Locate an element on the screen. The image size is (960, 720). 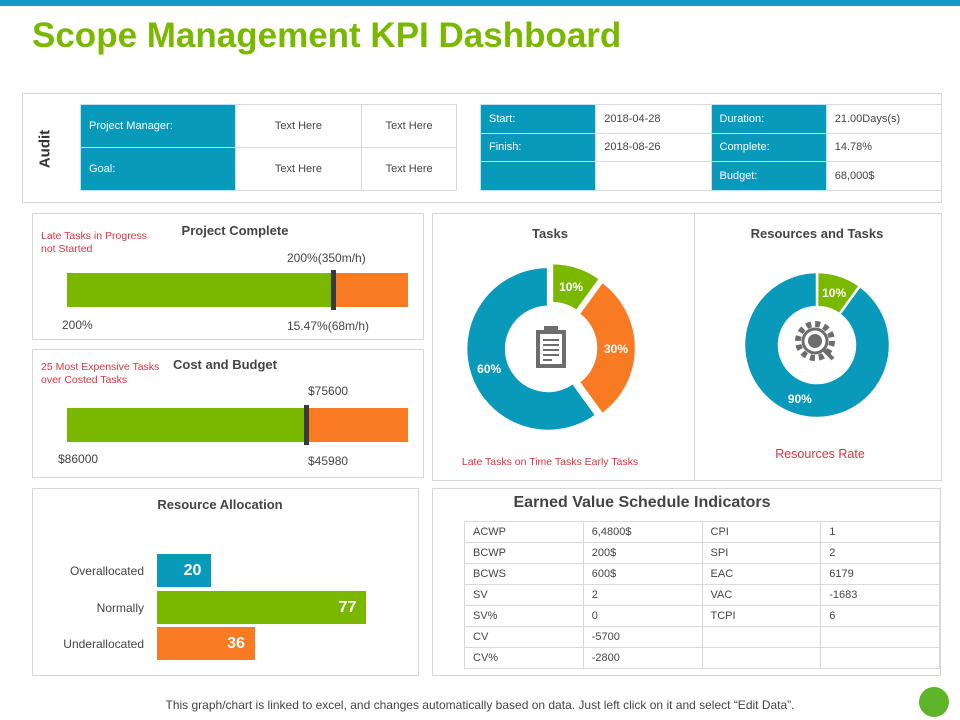
tasks-slice-label: 30% is located at coordinates (616, 349).